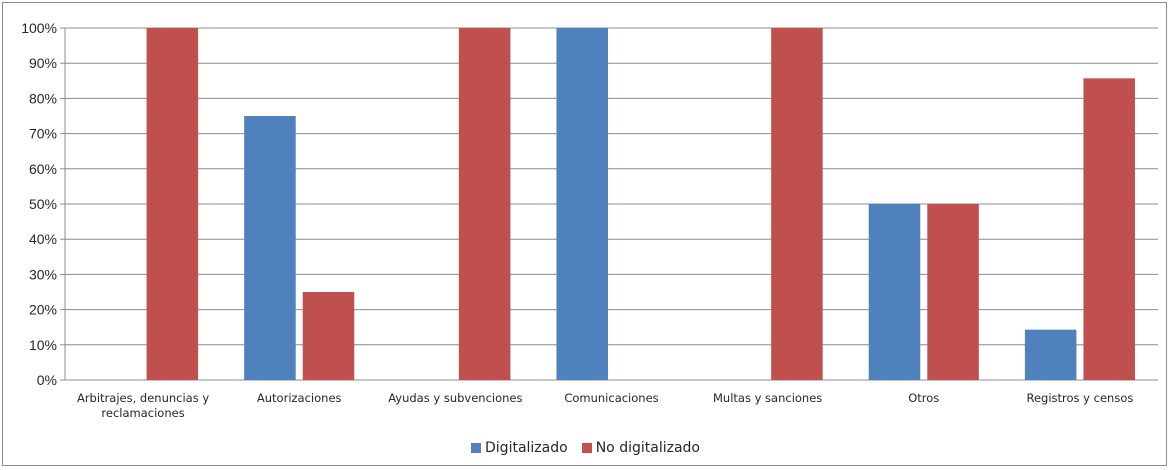  I want to click on y-tick-label: 30%, so click(43, 274).